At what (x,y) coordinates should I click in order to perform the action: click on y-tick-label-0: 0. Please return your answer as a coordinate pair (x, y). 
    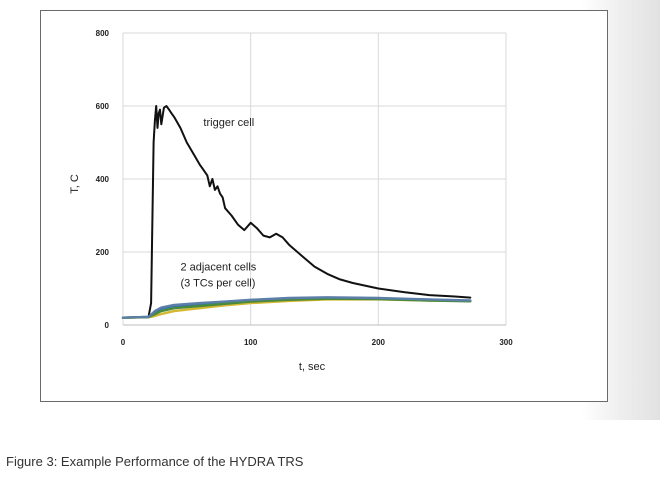
    Looking at the image, I should click on (107, 325).